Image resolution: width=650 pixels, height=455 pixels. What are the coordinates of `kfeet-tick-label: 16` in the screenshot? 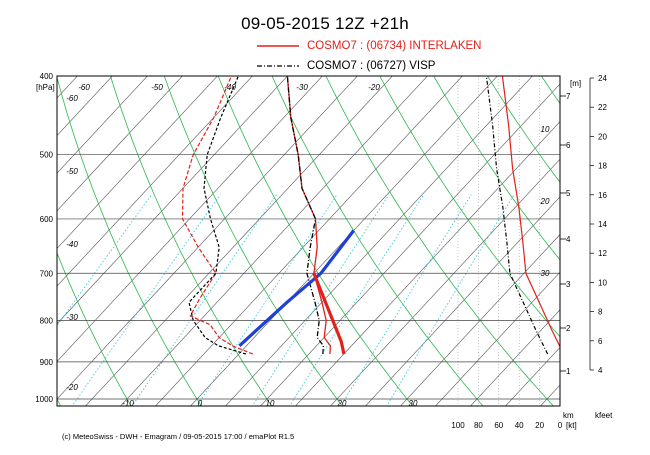 It's located at (602, 195).